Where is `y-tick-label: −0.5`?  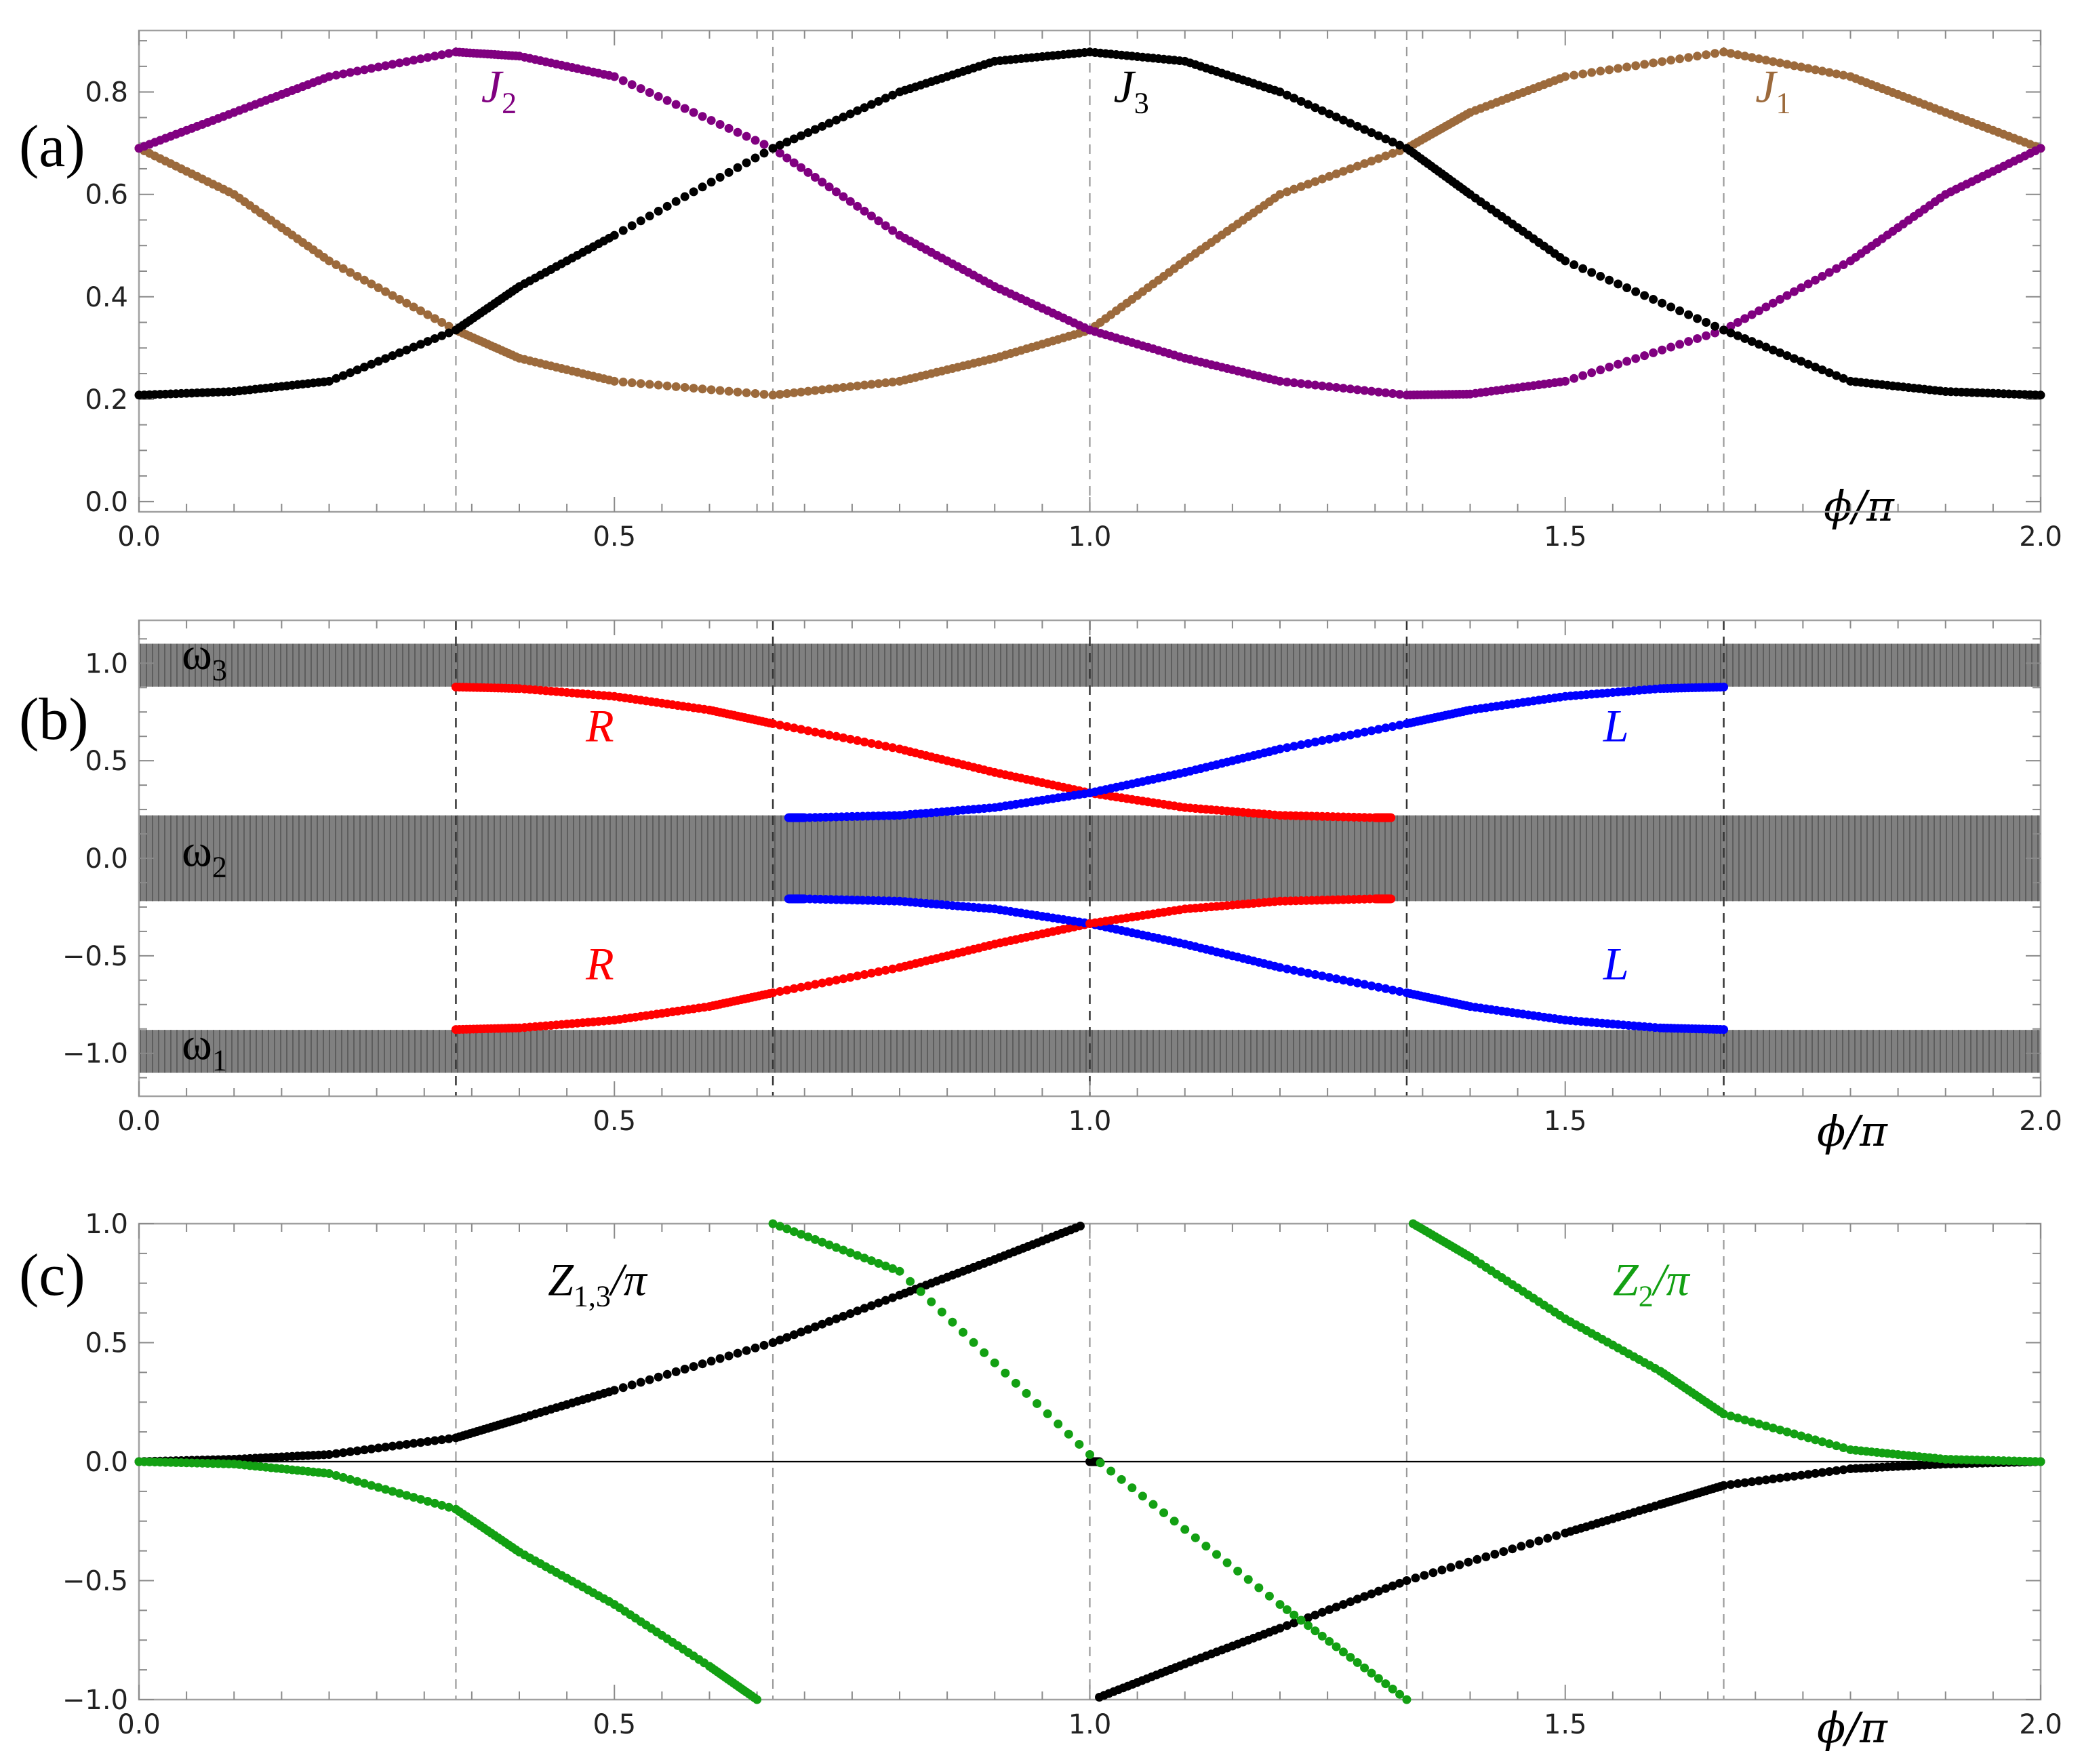 y-tick-label: −0.5 is located at coordinates (95, 956).